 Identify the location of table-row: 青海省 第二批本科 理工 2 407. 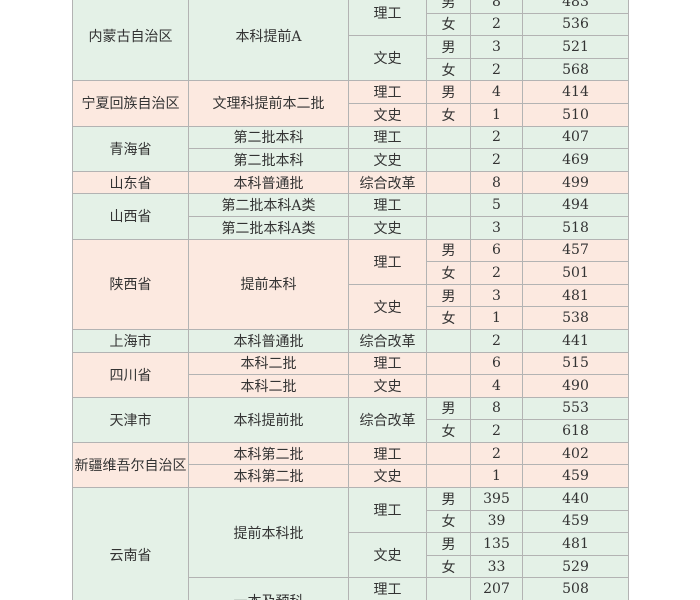
(350, 148).